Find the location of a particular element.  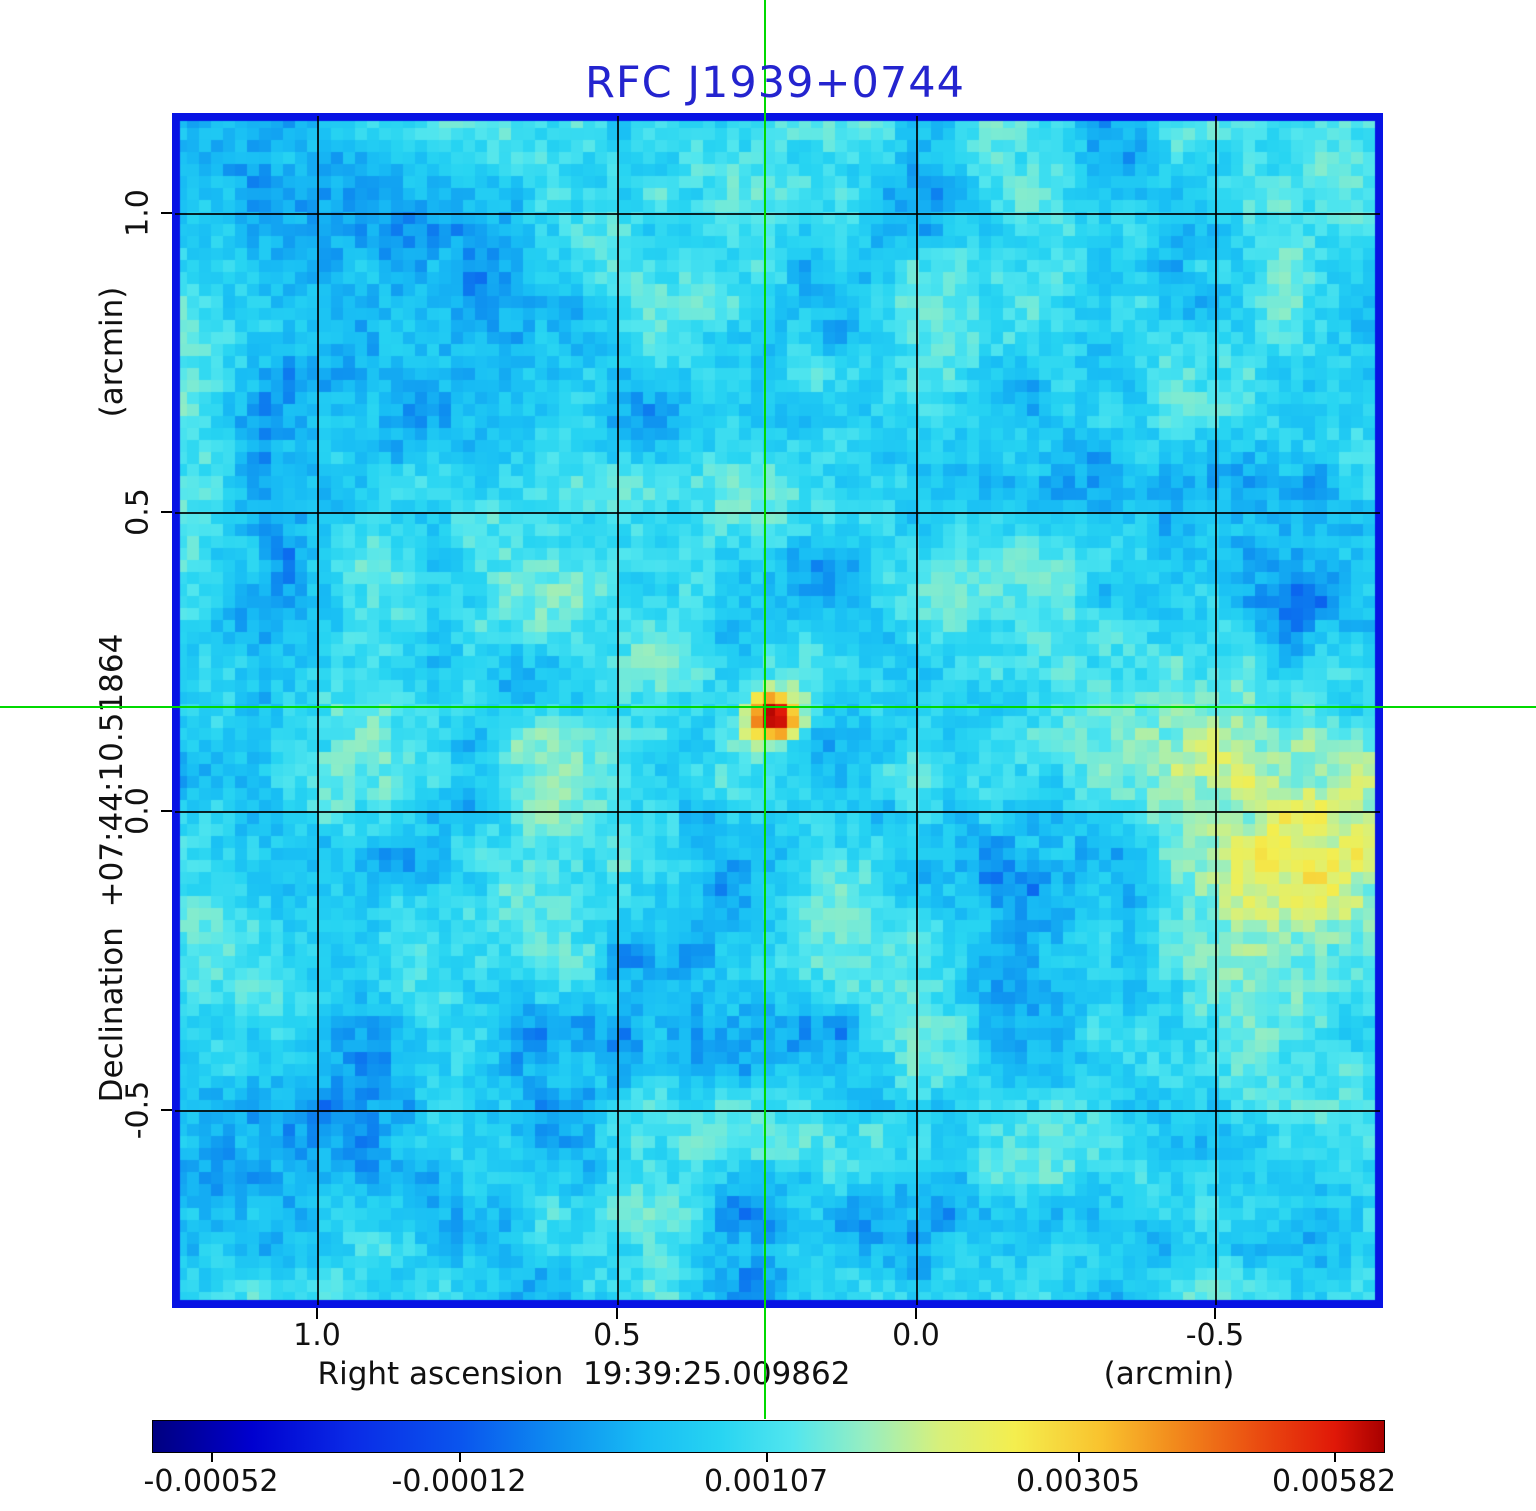

colorbar-tick-label: -0.00052 is located at coordinates (211, 1481).